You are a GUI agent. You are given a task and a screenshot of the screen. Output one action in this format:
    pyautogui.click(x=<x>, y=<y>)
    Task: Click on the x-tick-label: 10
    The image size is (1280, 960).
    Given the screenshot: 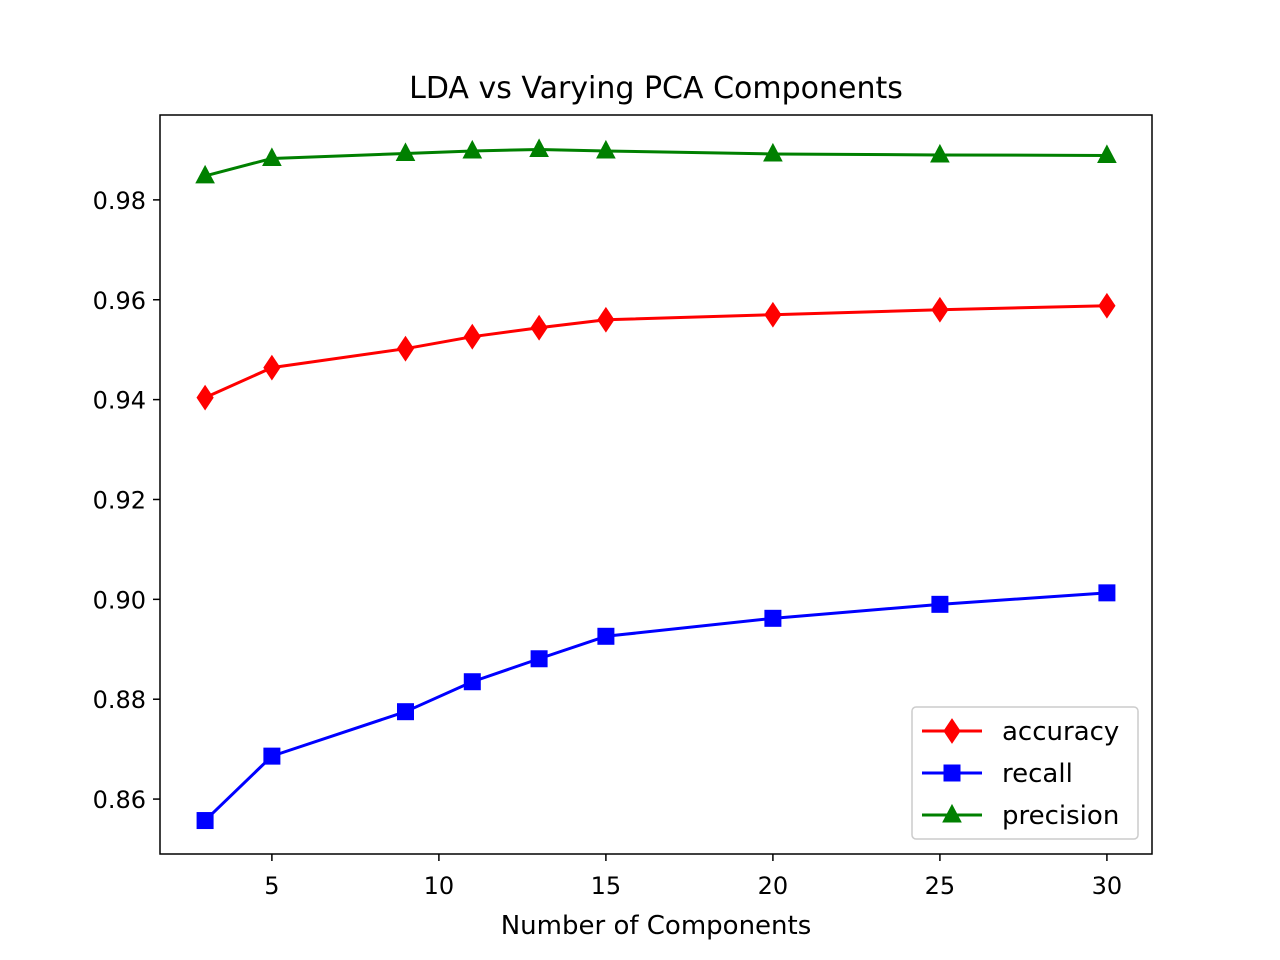 What is the action you would take?
    pyautogui.click(x=439, y=886)
    